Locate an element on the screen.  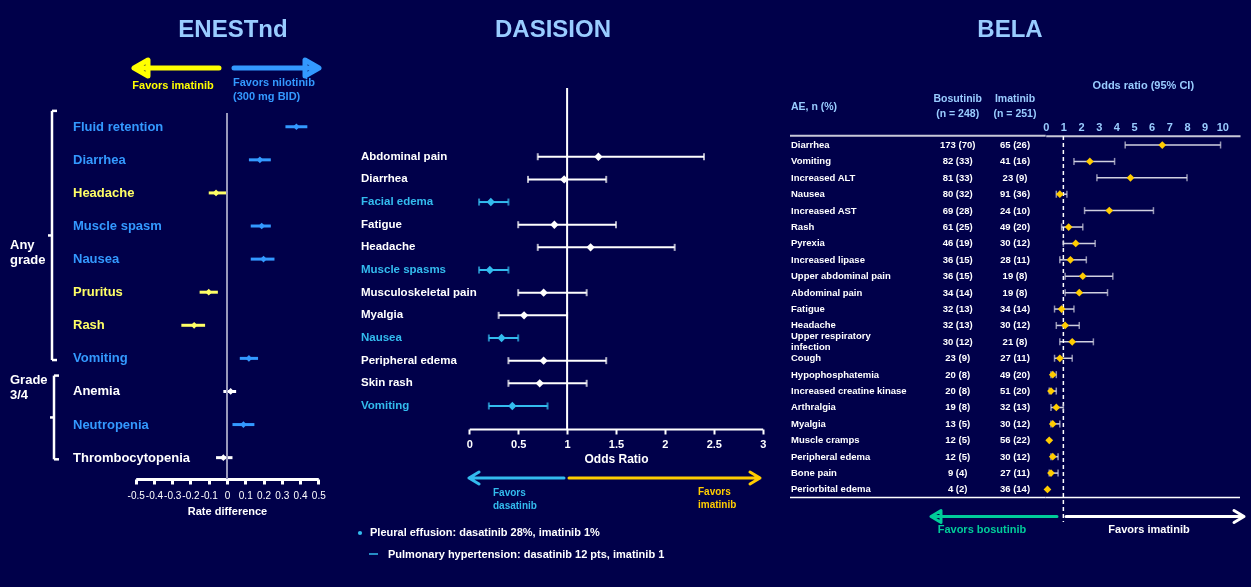
data-label: 91 (36) is located at coordinates (1015, 194).